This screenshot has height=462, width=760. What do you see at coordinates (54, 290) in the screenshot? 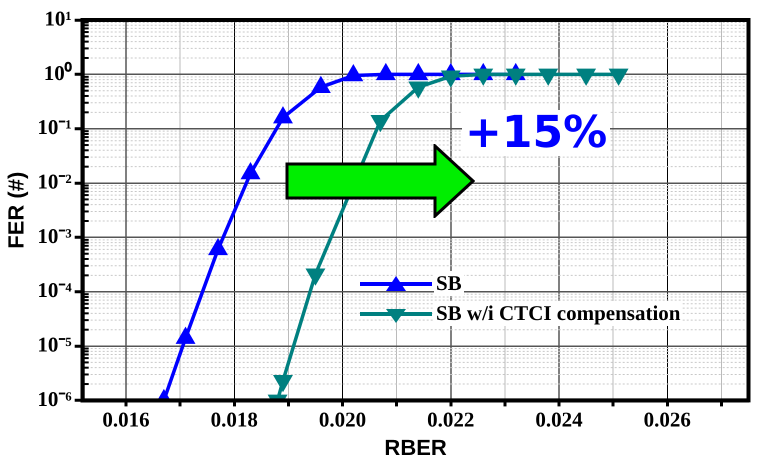
I see `y-tick-label: 10⁻⁴` at bounding box center [54, 290].